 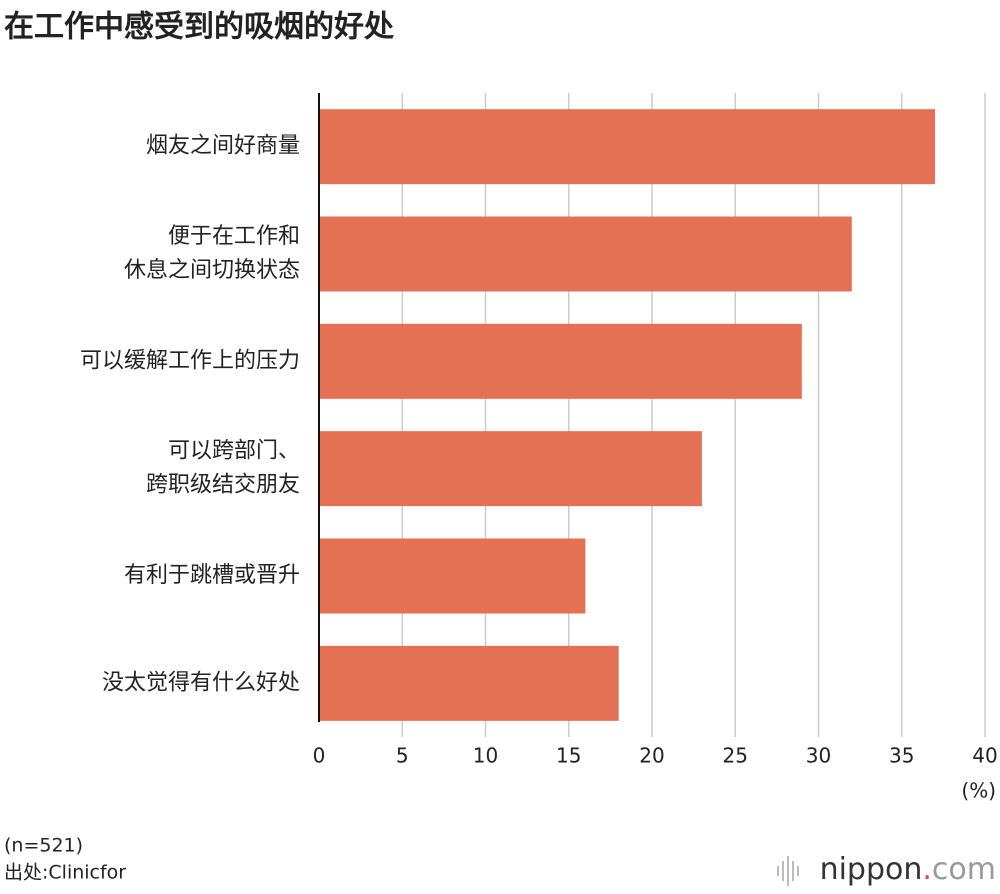 What do you see at coordinates (319, 756) in the screenshot?
I see `x-tick-label: 0` at bounding box center [319, 756].